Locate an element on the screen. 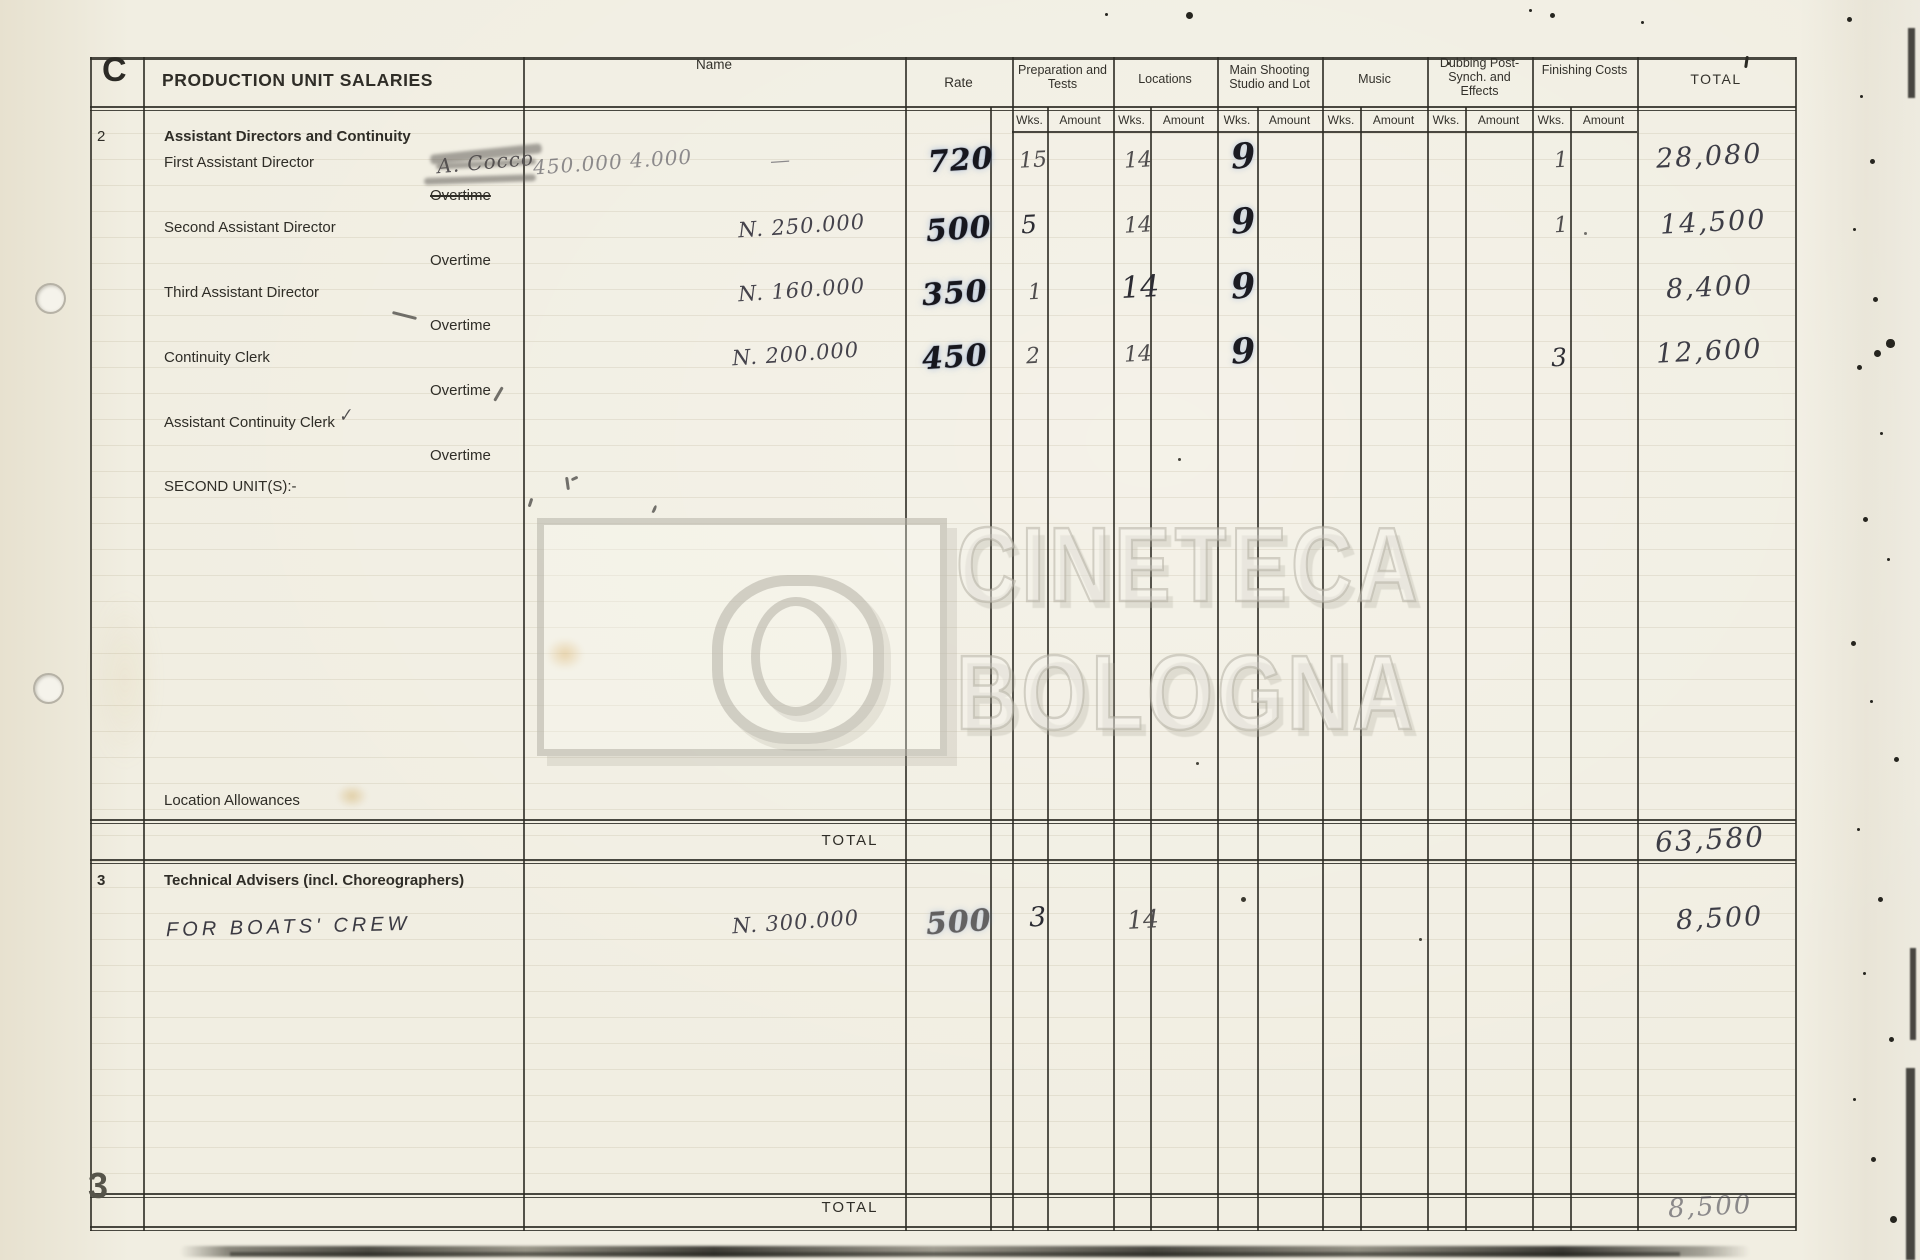 This screenshot has height=1260, width=1920. row-label-third-assistant-director: Third Assistant Director is located at coordinates (242, 292).